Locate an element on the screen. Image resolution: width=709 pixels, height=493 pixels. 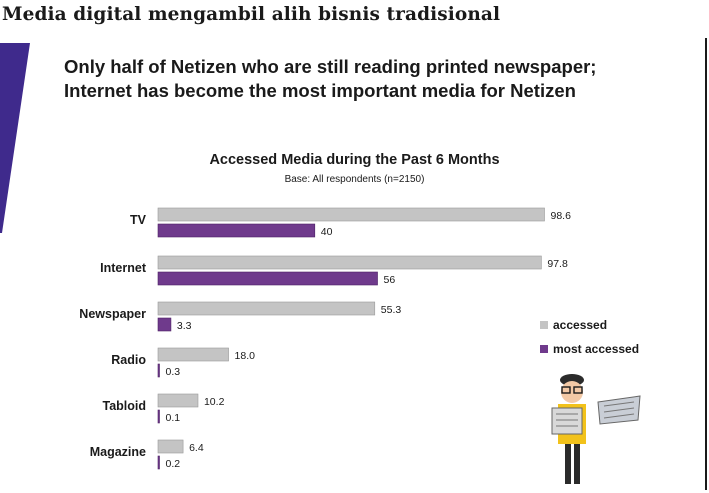
value-label-accessed-internet: 97.8 is located at coordinates (557, 264).